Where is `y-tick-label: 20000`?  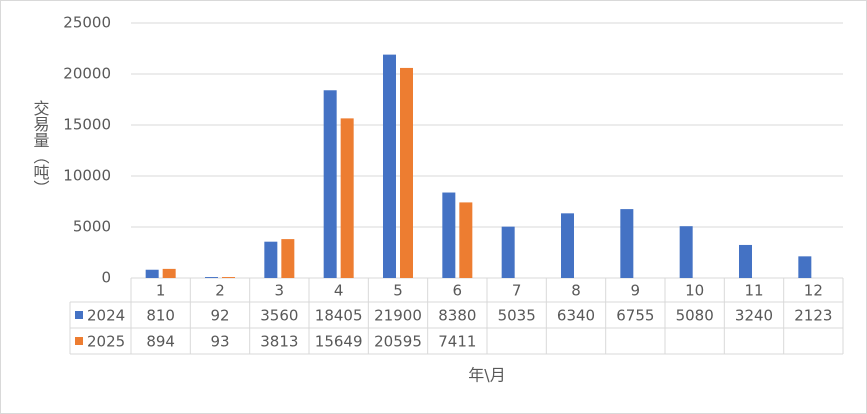 y-tick-label: 20000 is located at coordinates (87, 74).